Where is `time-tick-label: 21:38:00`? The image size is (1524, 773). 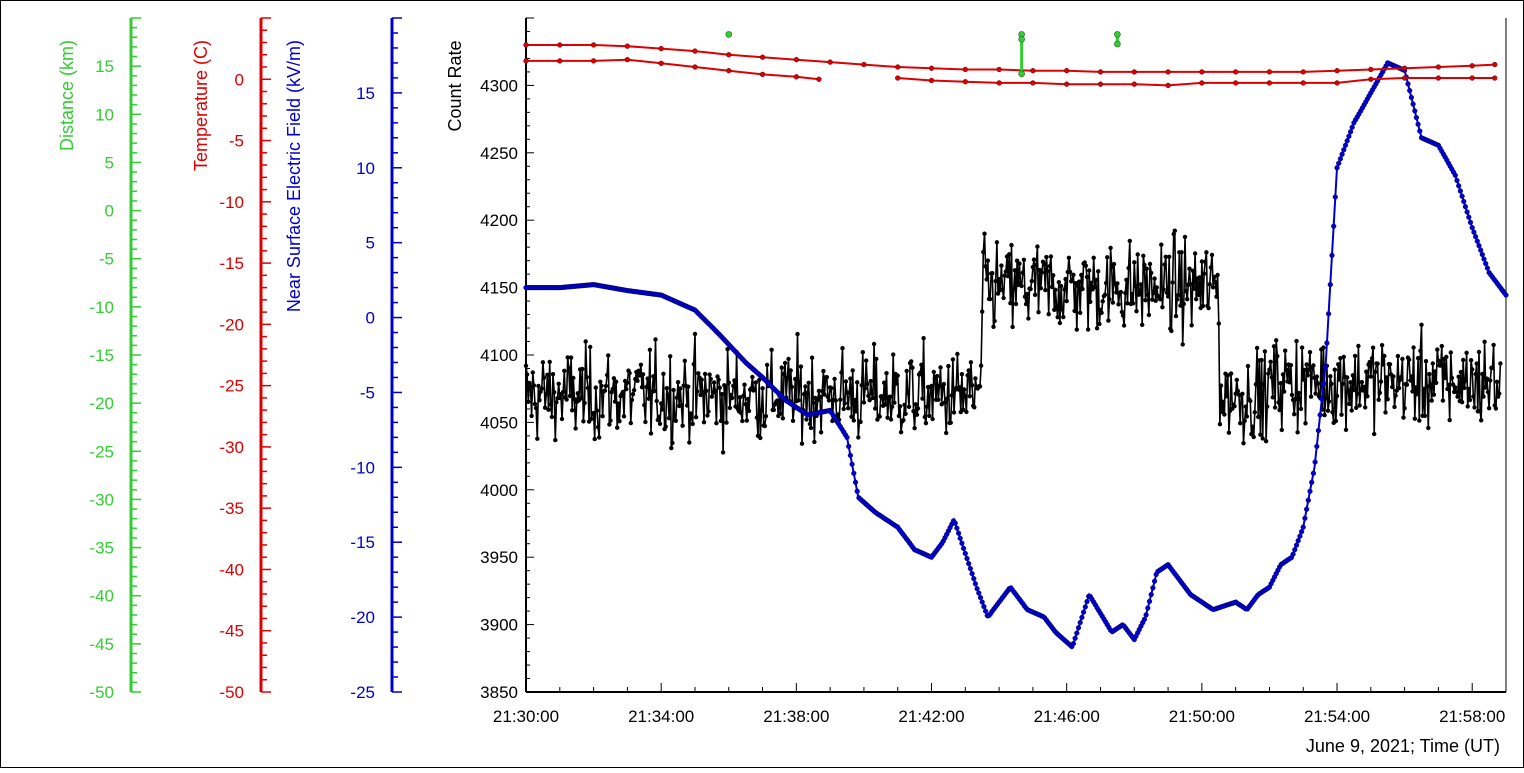 time-tick-label: 21:38:00 is located at coordinates (796, 716).